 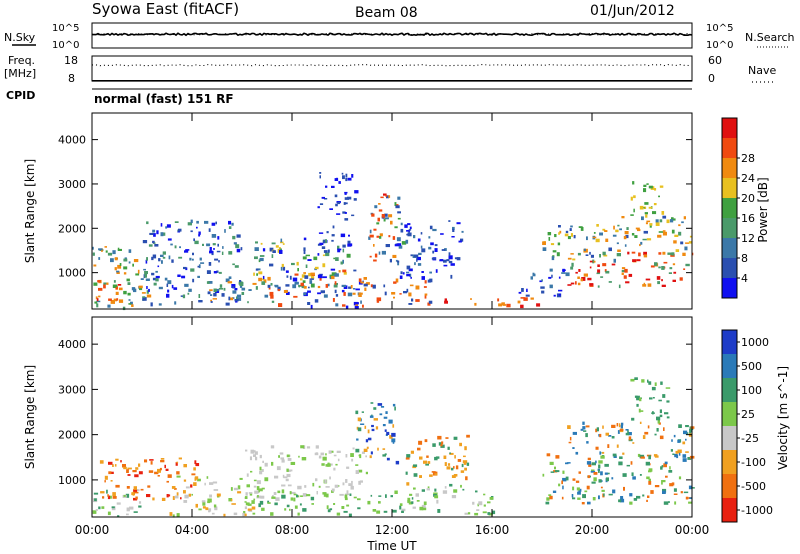 What do you see at coordinates (30, 211) in the screenshot?
I see `power-ylabel: Slant Range [km]` at bounding box center [30, 211].